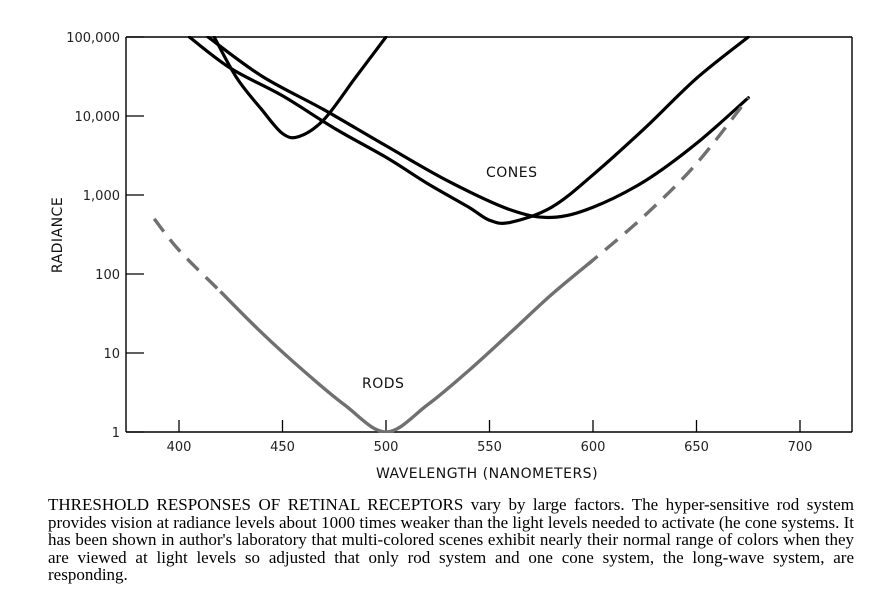  Describe the element at coordinates (490, 437) in the screenshot. I see `x-ticks: 400 450 500 550 600 650 700` at that location.